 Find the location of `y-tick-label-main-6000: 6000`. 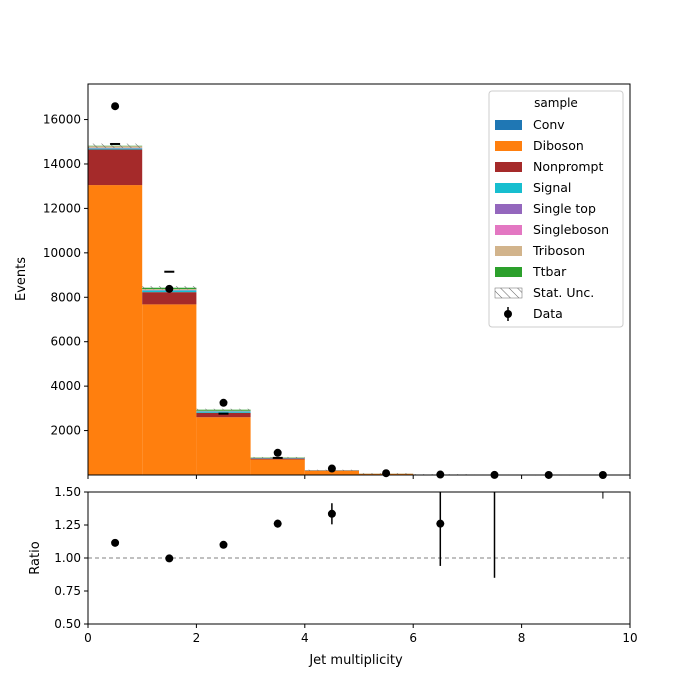

y-tick-label-main-6000: 6000 is located at coordinates (65, 342).